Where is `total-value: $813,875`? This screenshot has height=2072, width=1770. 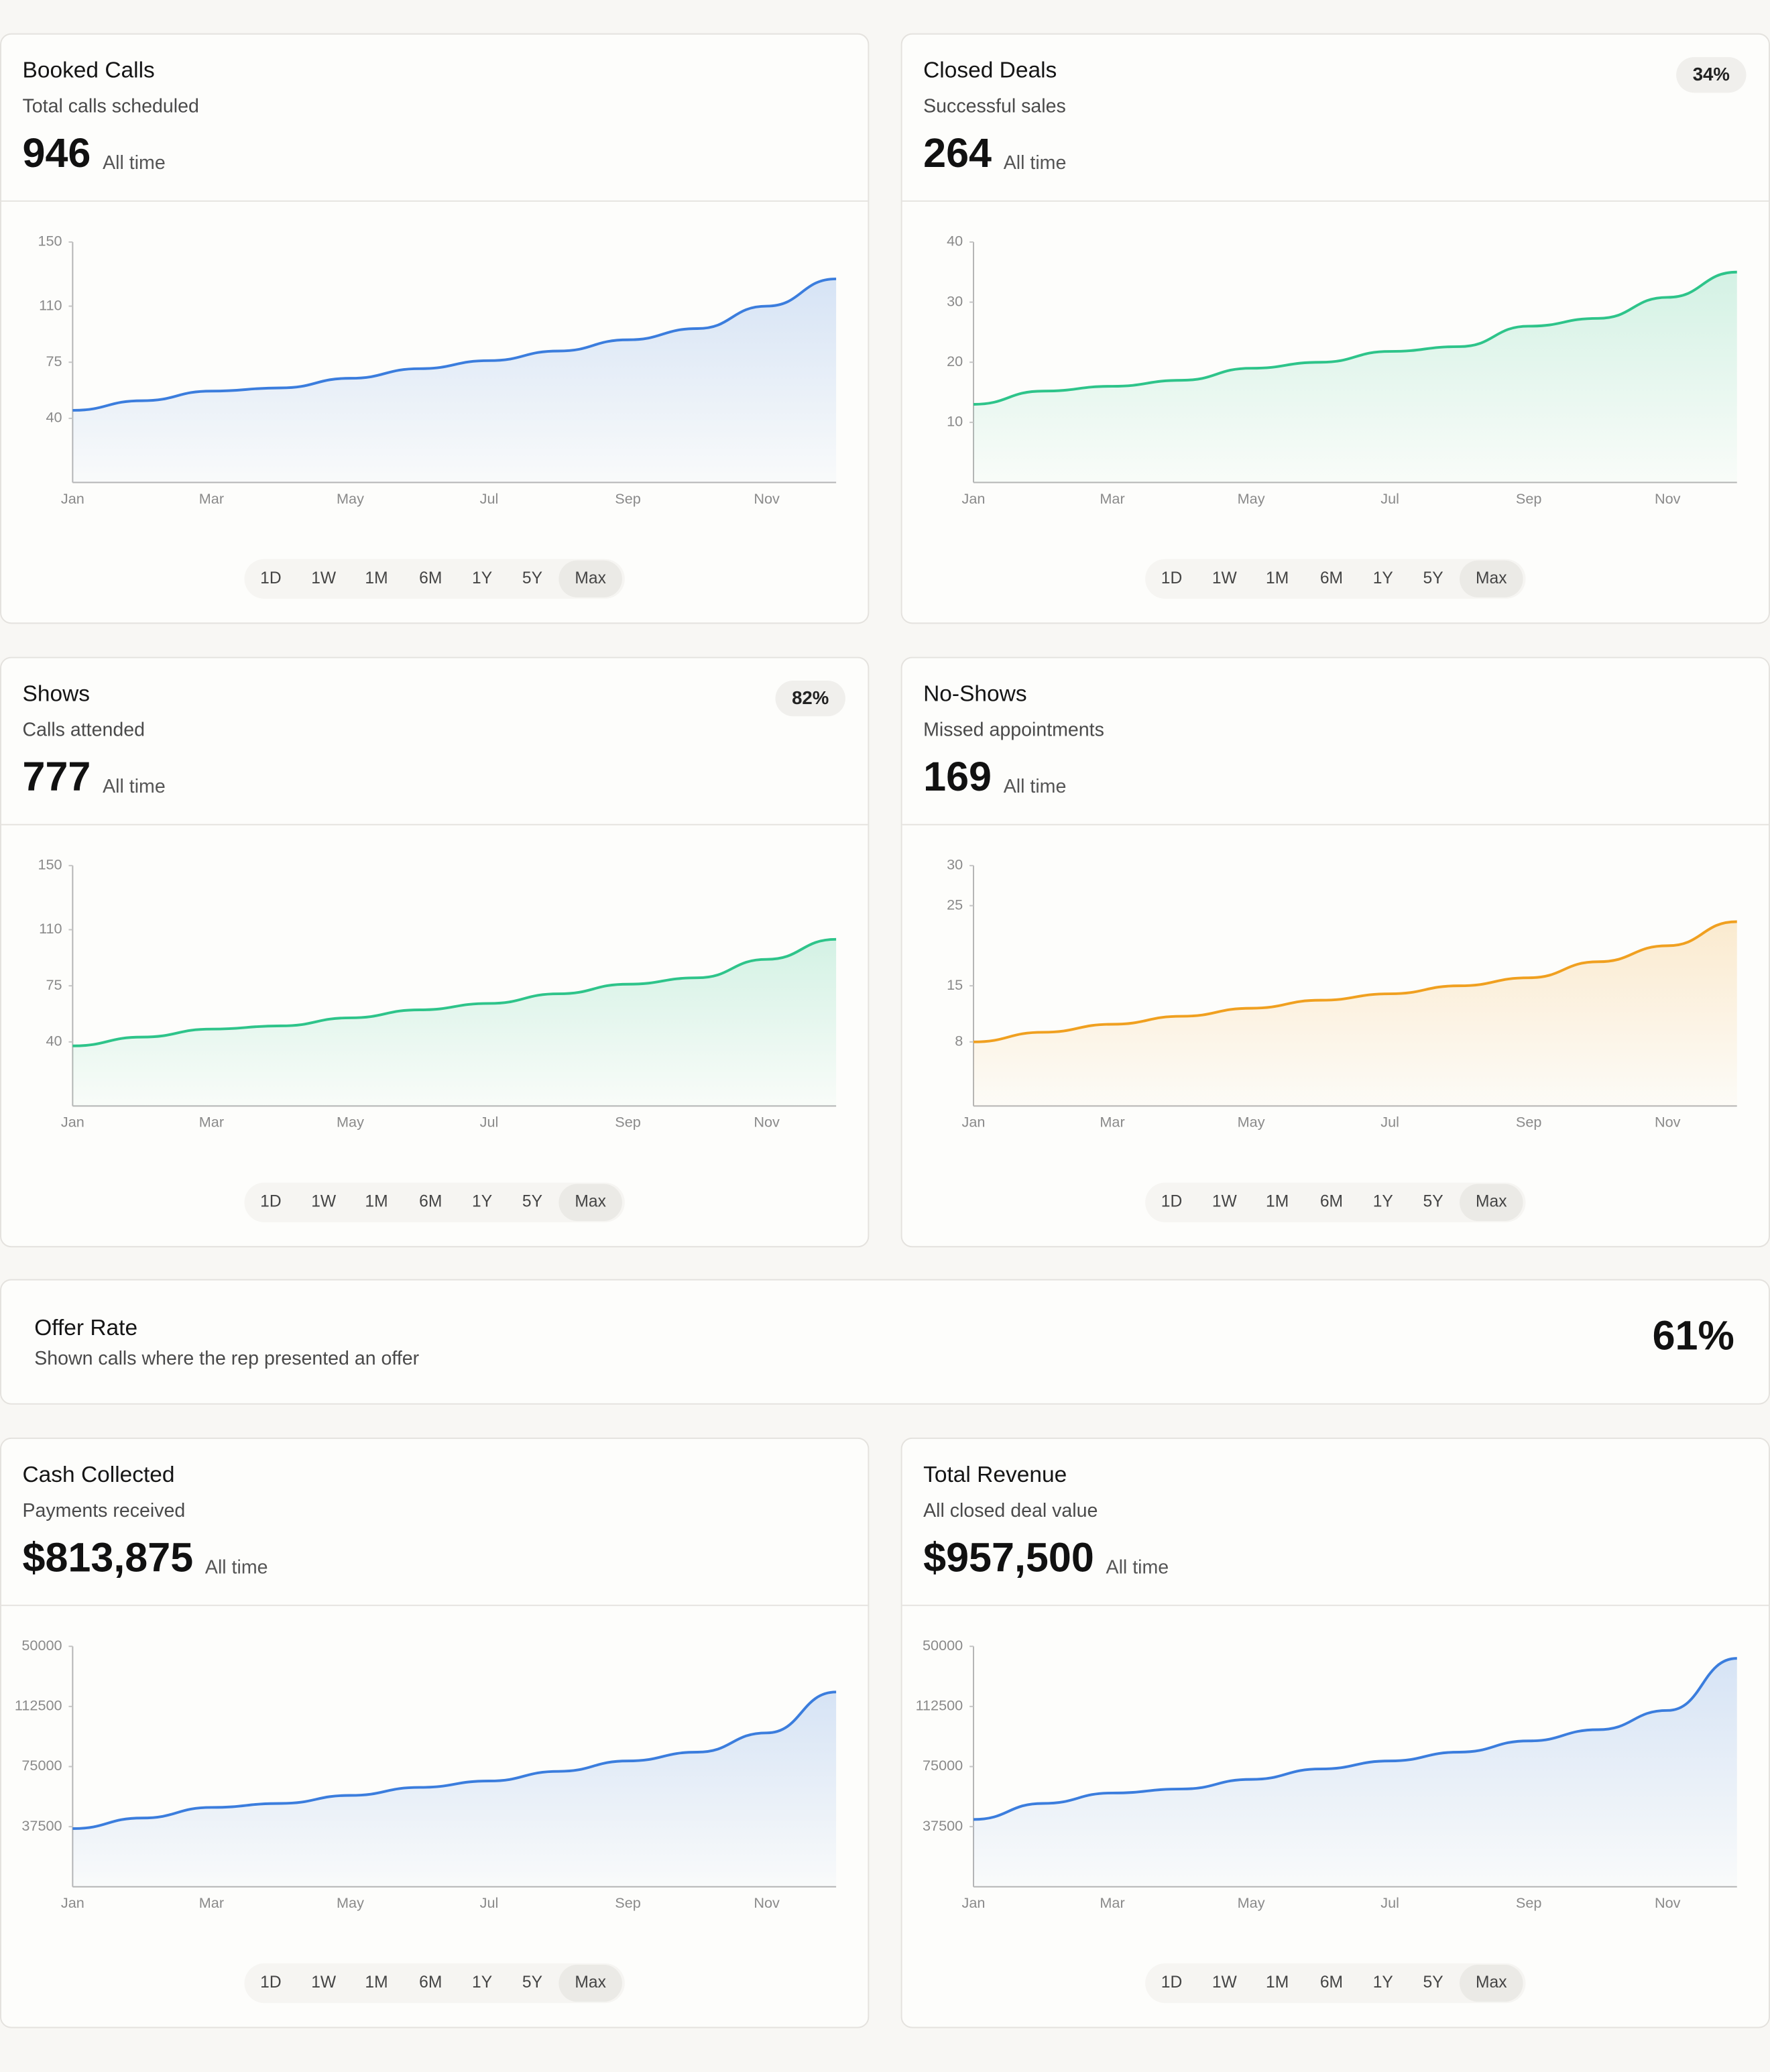
total-value: $813,875 is located at coordinates (107, 1557).